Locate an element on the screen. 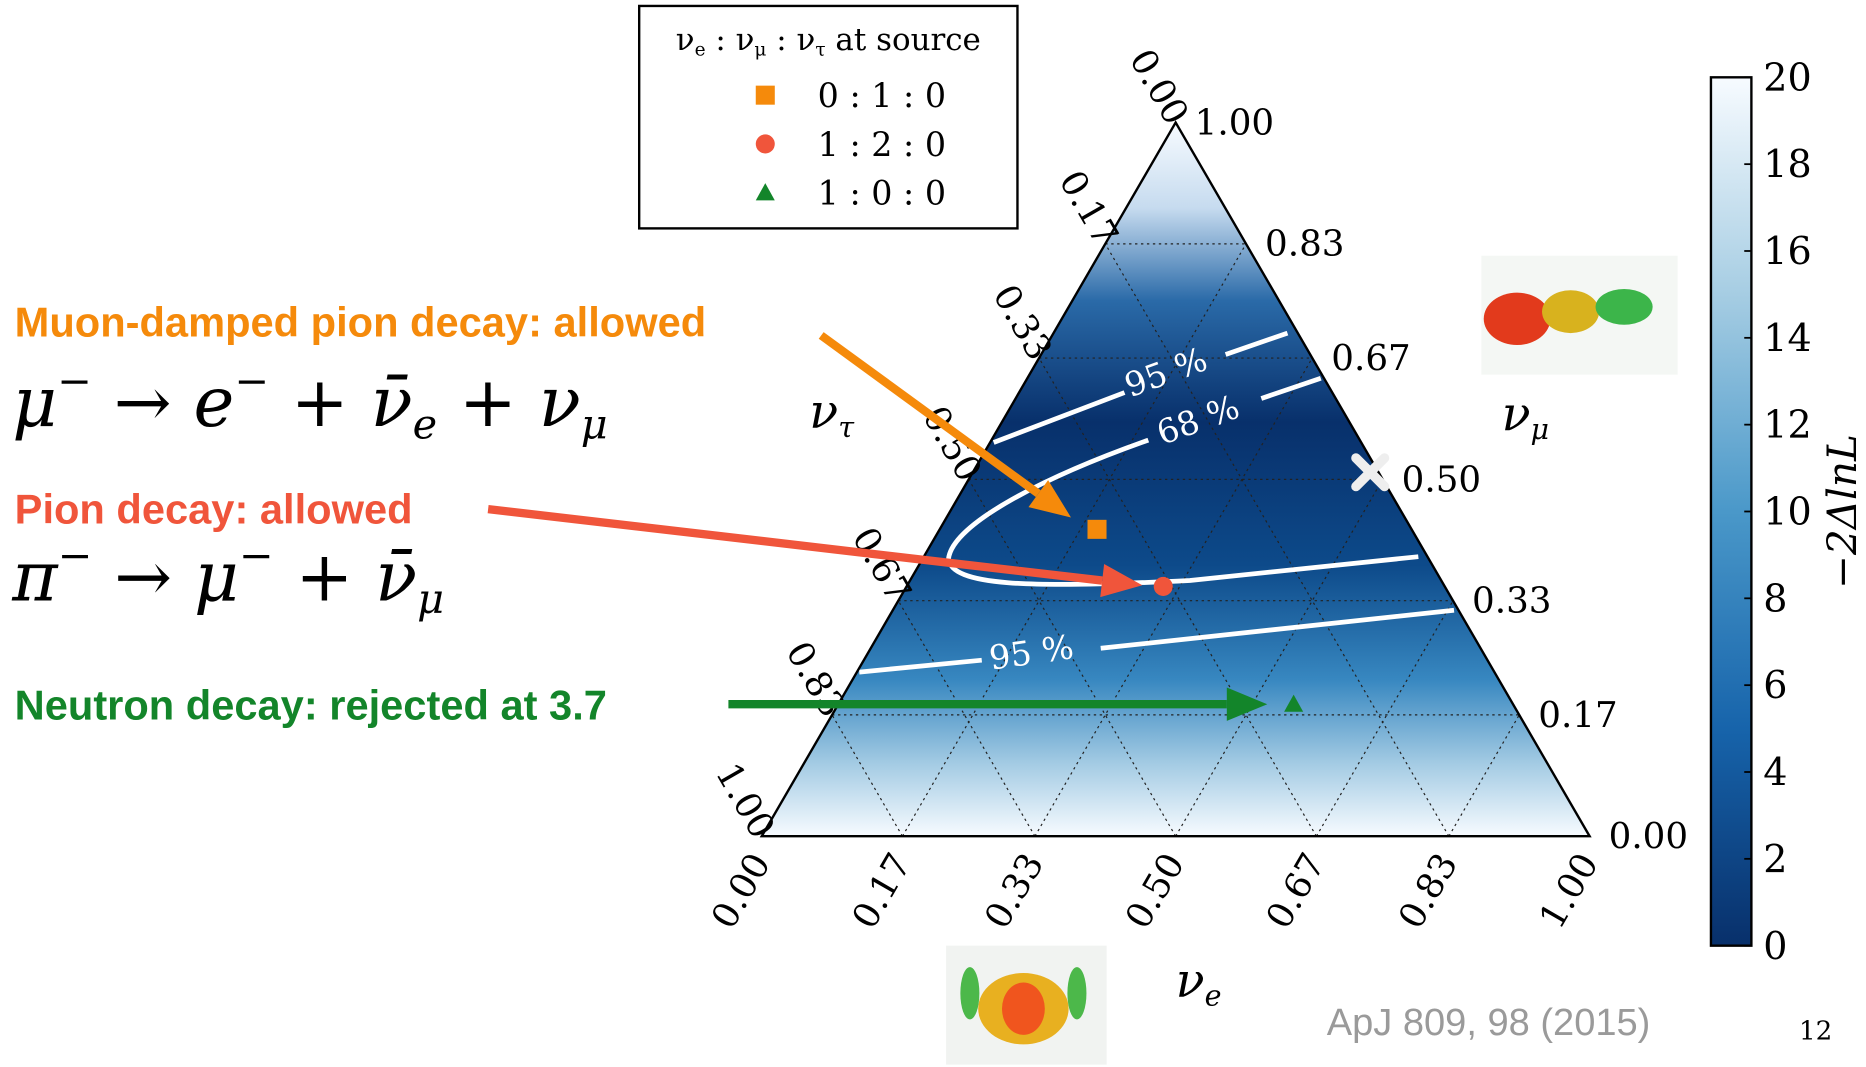 Image resolution: width=1866 pixels, height=1067 pixels. tick-label: 8 is located at coordinates (1775, 598).